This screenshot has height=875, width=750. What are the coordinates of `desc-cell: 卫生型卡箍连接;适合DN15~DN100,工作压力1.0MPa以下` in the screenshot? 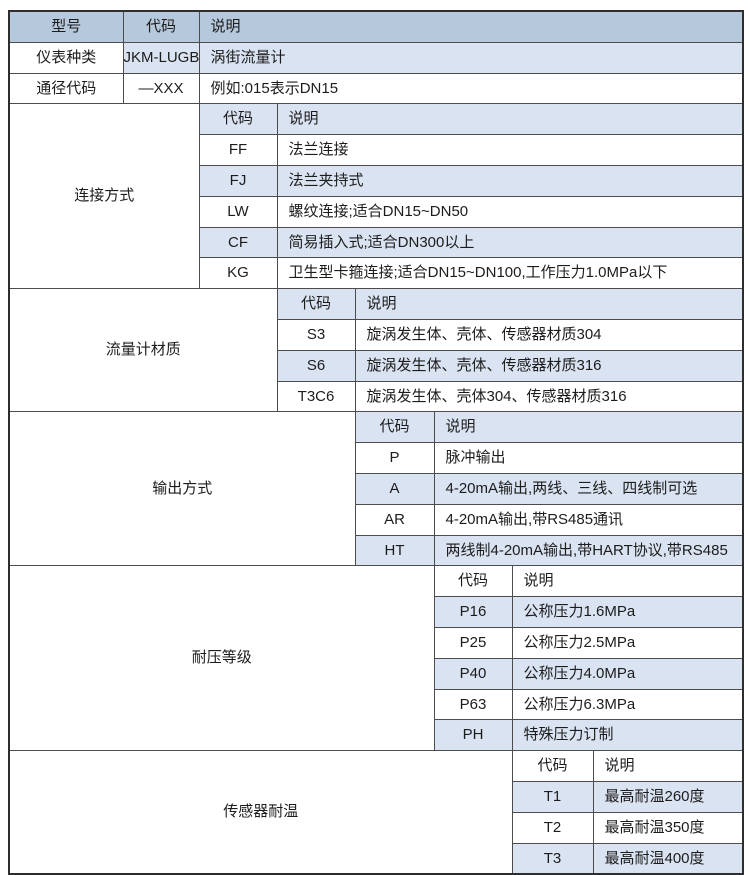 It's located at (510, 273).